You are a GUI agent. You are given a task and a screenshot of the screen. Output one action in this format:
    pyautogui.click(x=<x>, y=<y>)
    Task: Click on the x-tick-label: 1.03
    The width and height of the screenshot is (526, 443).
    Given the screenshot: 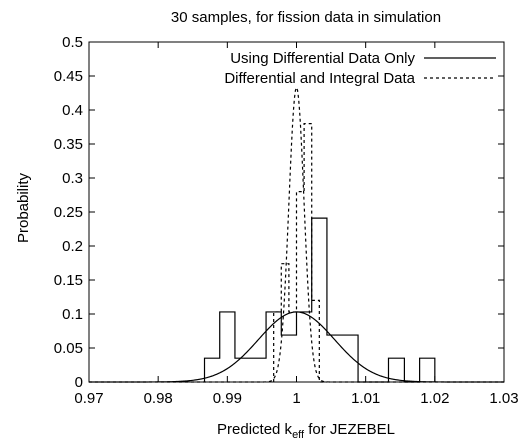 What is the action you would take?
    pyautogui.click(x=503, y=398)
    